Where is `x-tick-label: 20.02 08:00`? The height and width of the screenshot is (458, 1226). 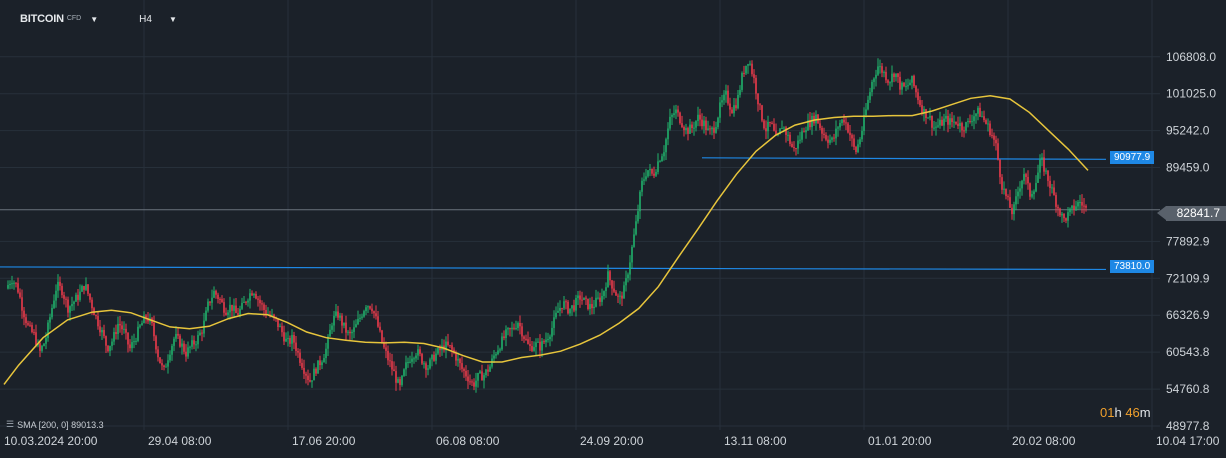 x-tick-label: 20.02 08:00 is located at coordinates (1044, 441).